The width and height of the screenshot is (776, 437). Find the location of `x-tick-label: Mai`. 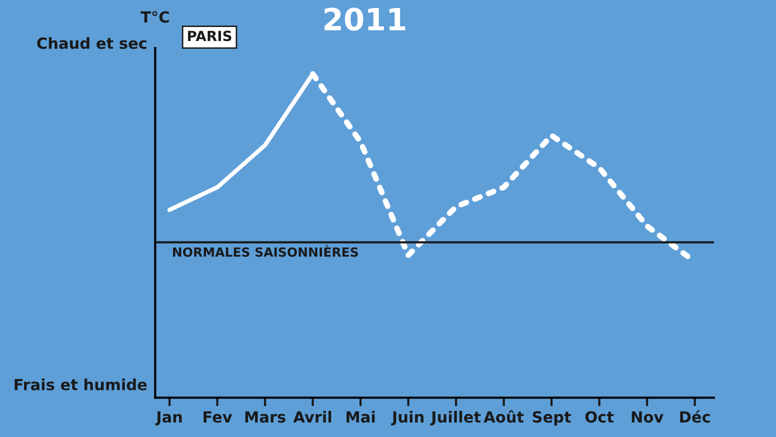

x-tick-label: Mai is located at coordinates (360, 416).